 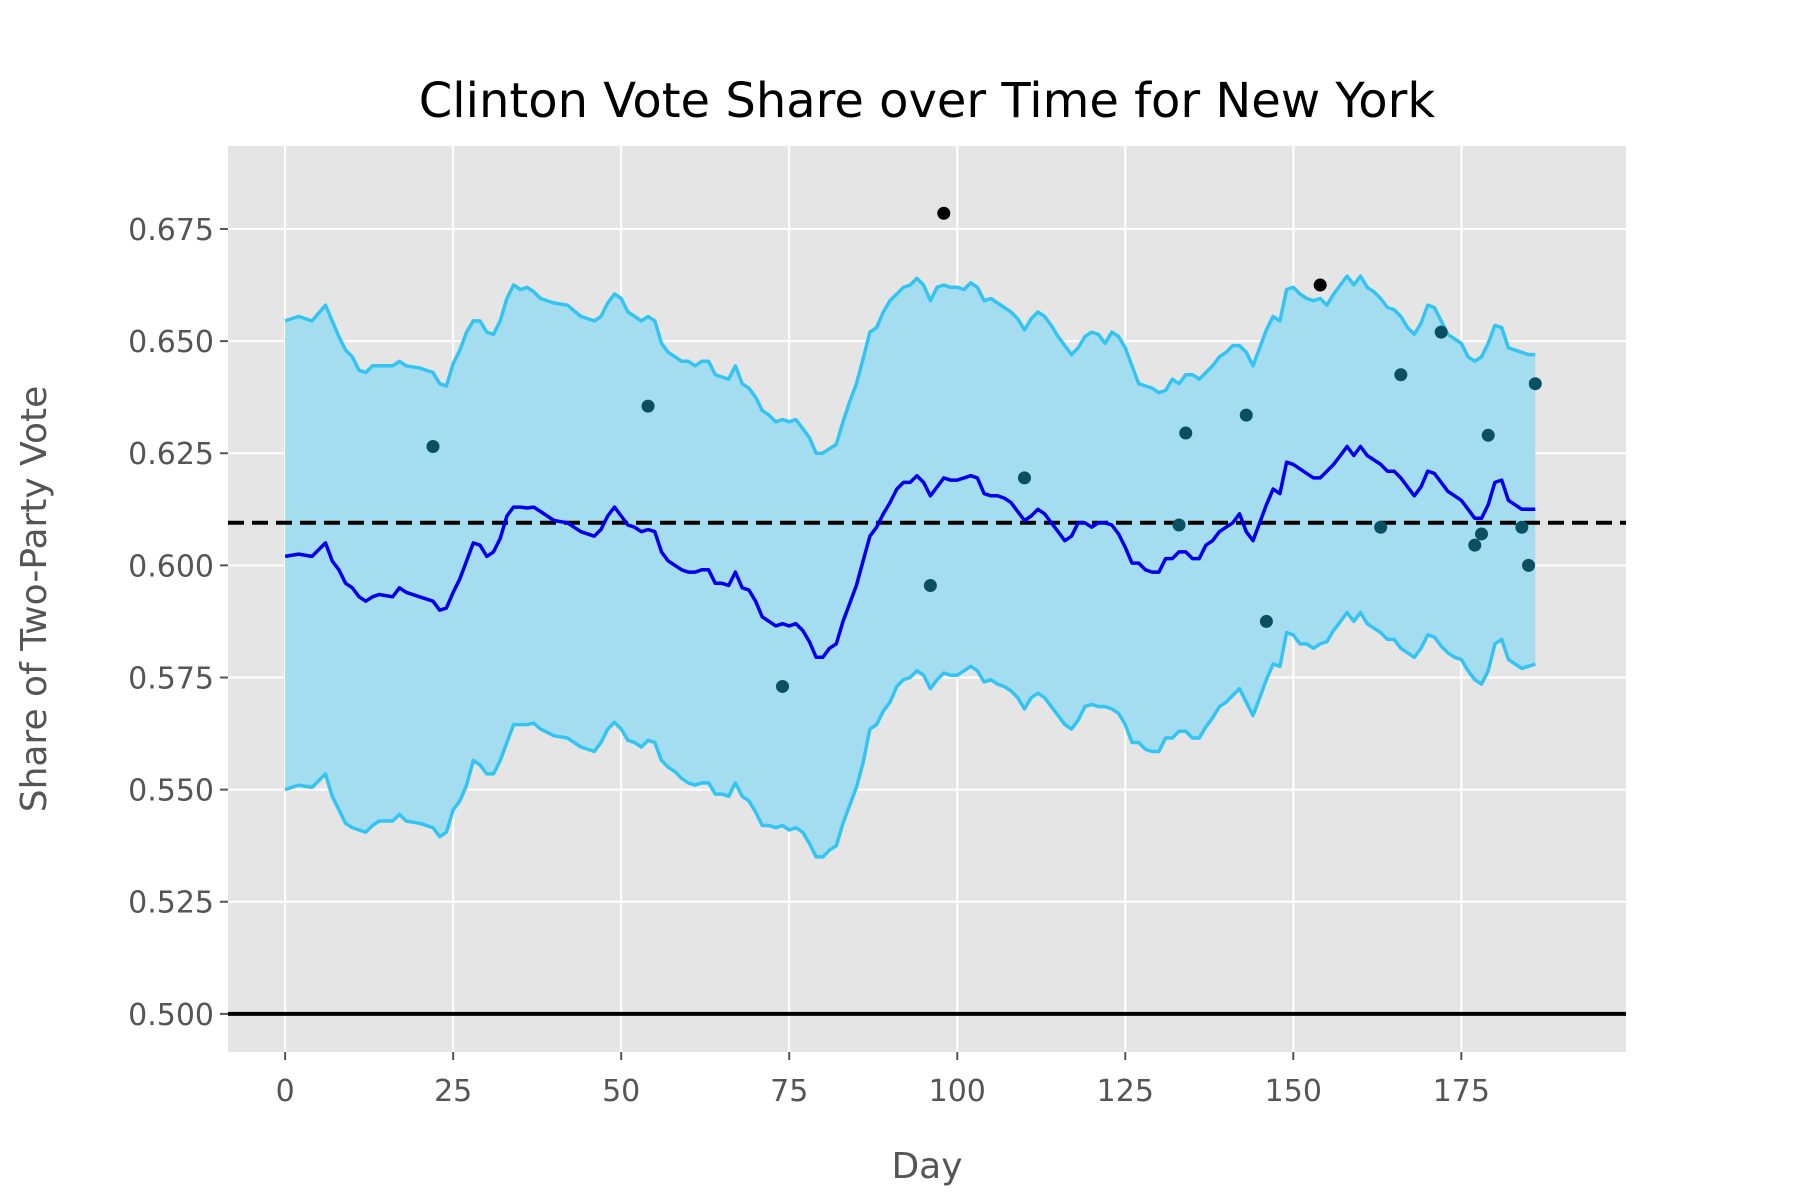 What do you see at coordinates (1125, 1091) in the screenshot?
I see `x-tick-label: 125` at bounding box center [1125, 1091].